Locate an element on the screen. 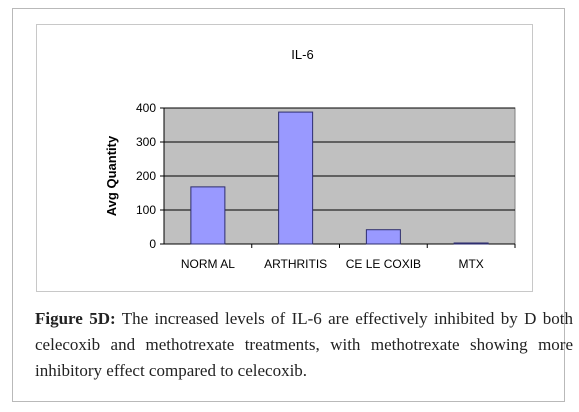  y-tick-label: 100 is located at coordinates (146, 210).